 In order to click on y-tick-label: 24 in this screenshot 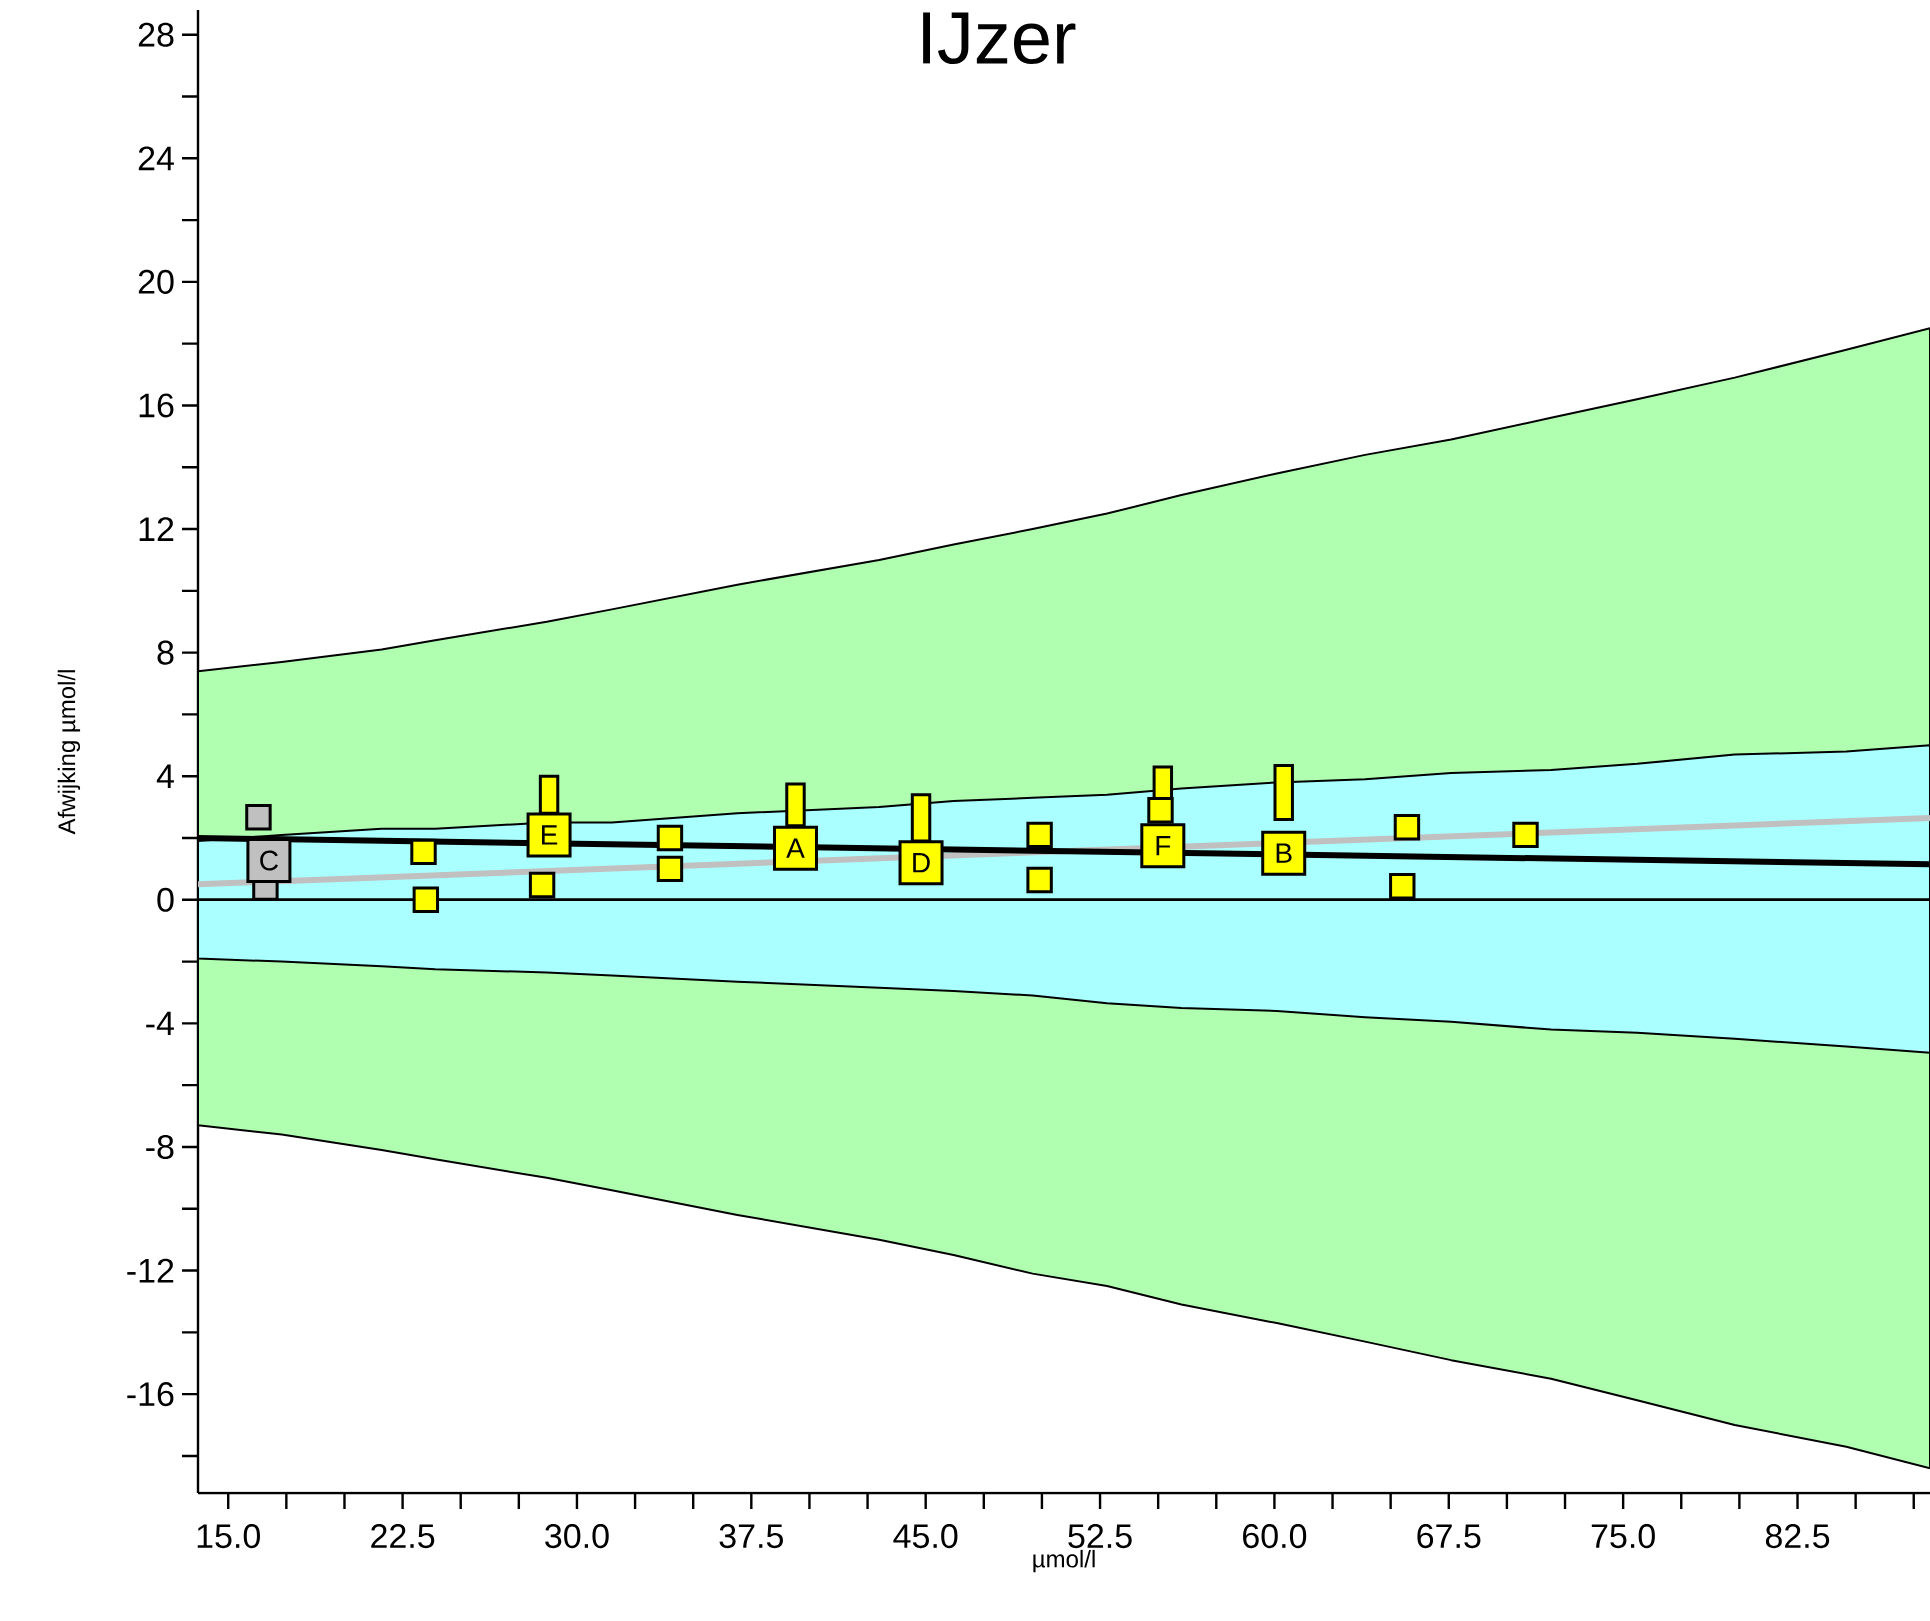, I will do `click(156, 158)`.